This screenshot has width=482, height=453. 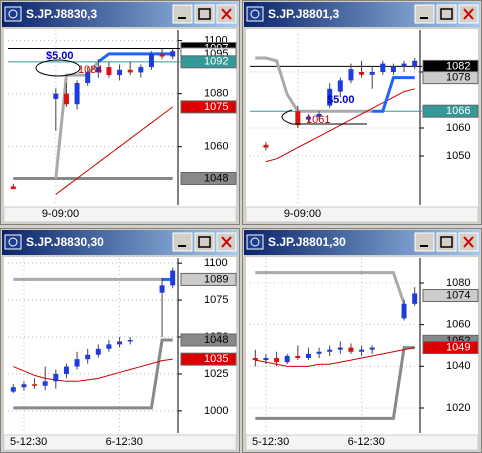 What do you see at coordinates (458, 78) in the screenshot?
I see `price-tag-label: 1078` at bounding box center [458, 78].